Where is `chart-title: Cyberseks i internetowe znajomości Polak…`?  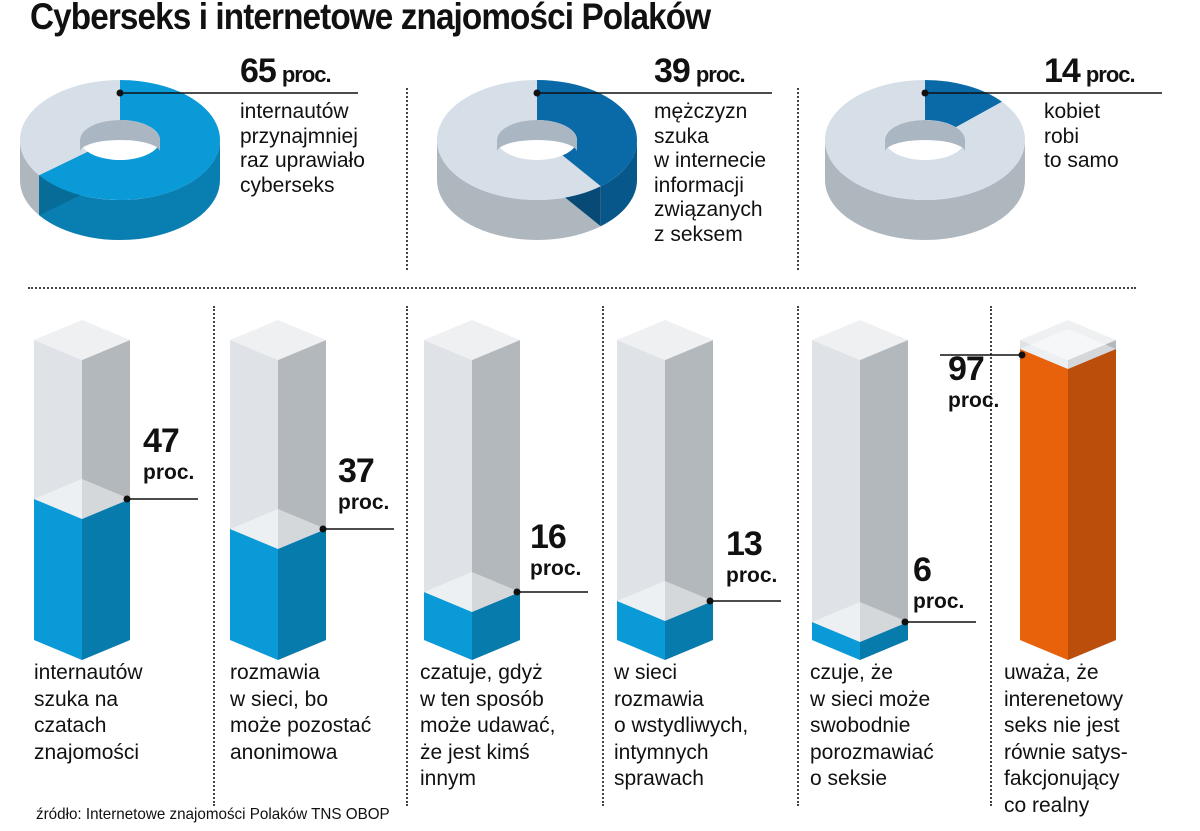 chart-title: Cyberseks i internetowe znajomości Polak… is located at coordinates (370, 18).